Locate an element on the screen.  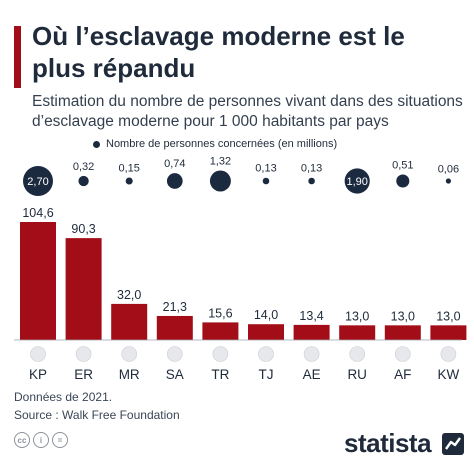
bar-mr is located at coordinates (129, 321).